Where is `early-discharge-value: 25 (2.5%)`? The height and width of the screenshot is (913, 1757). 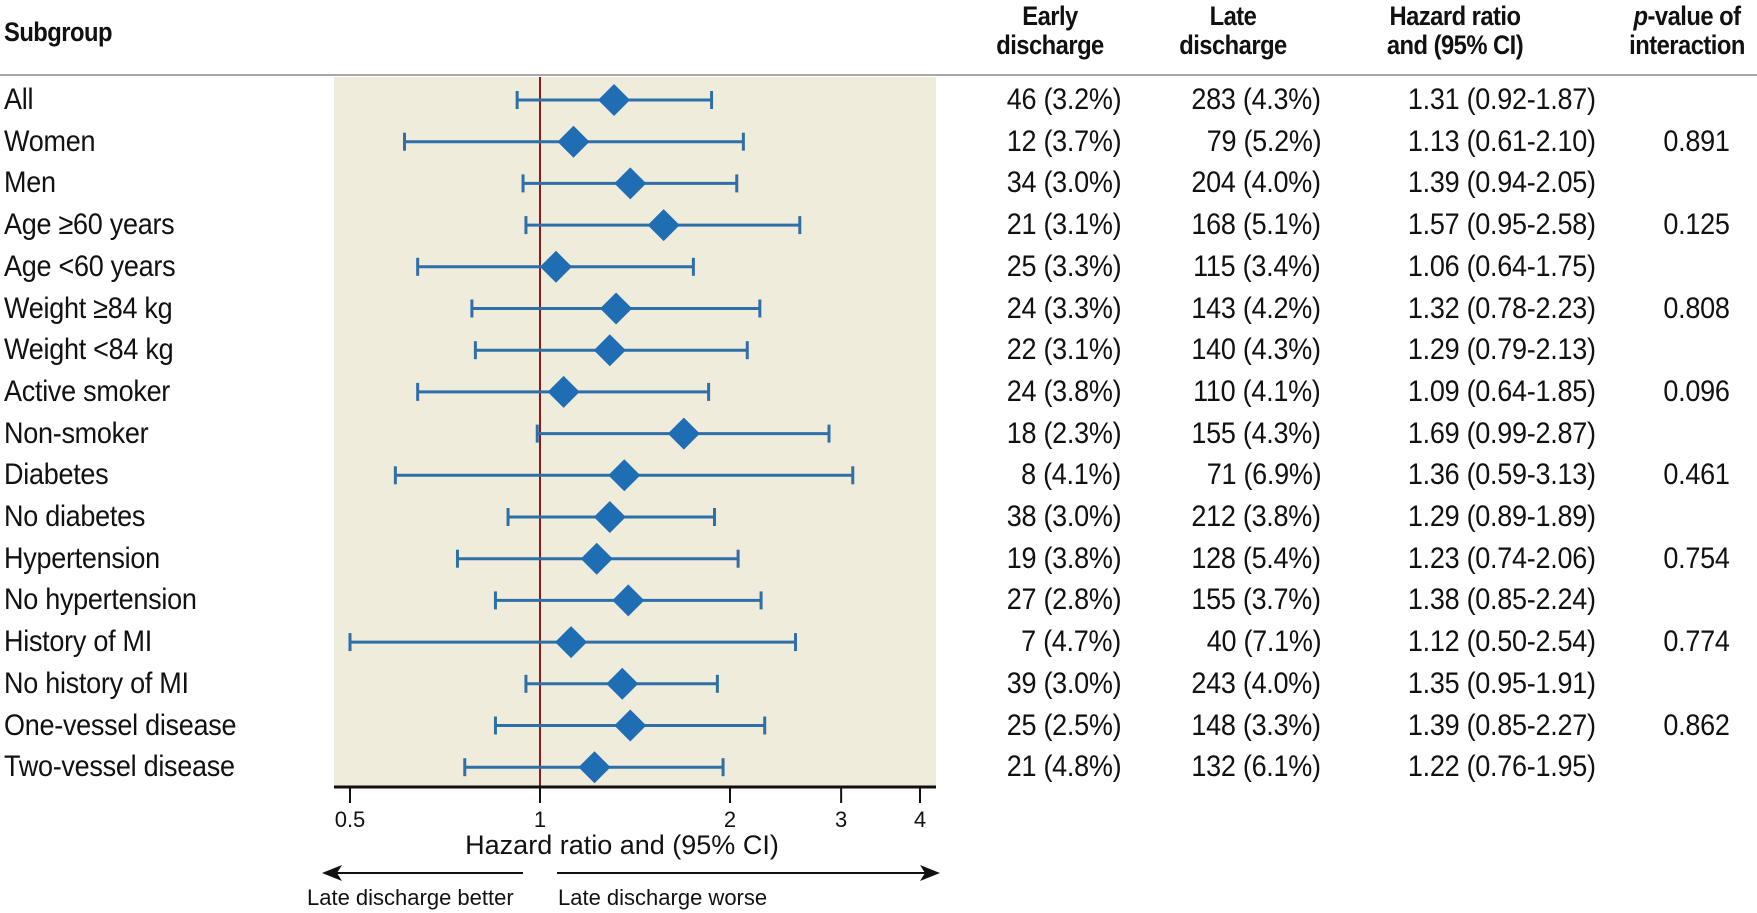 early-discharge-value: 25 (2.5%) is located at coordinates (1063, 725).